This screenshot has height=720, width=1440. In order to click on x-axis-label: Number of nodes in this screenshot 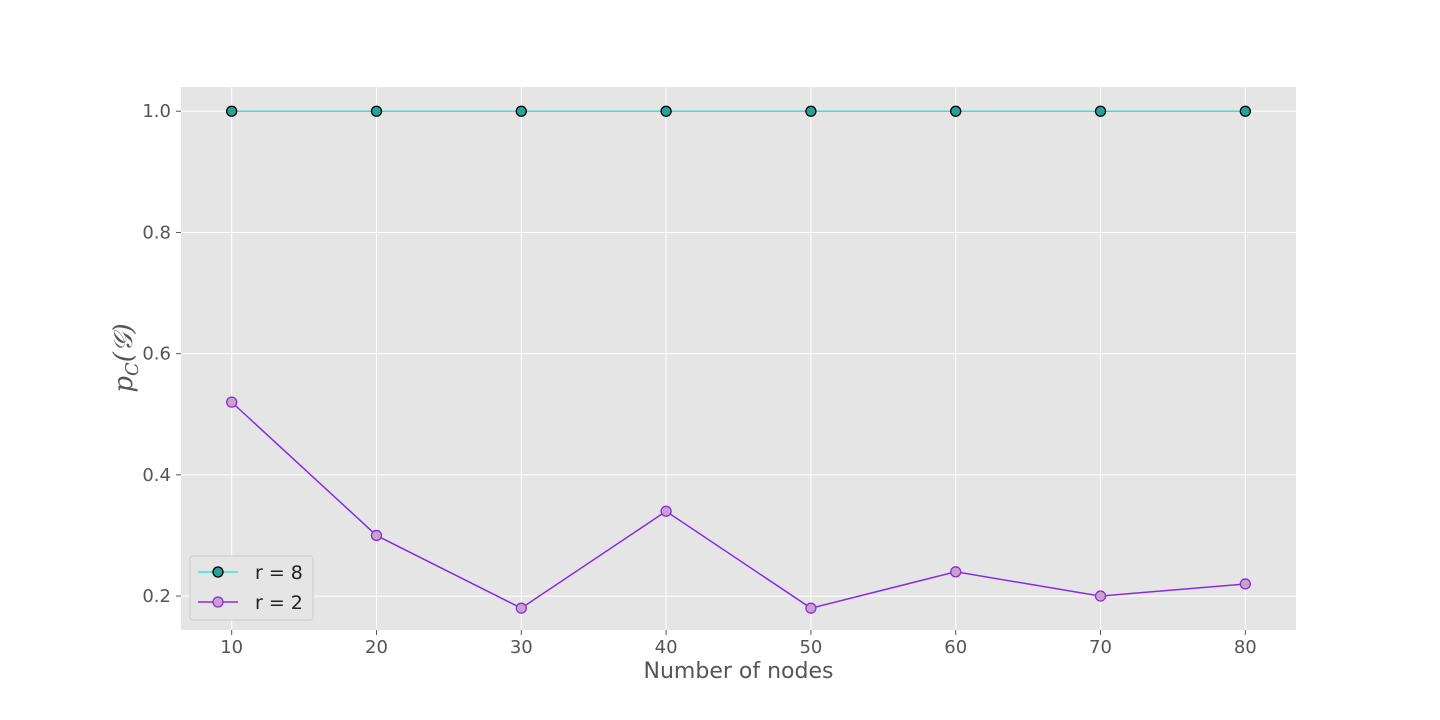, I will do `click(739, 671)`.